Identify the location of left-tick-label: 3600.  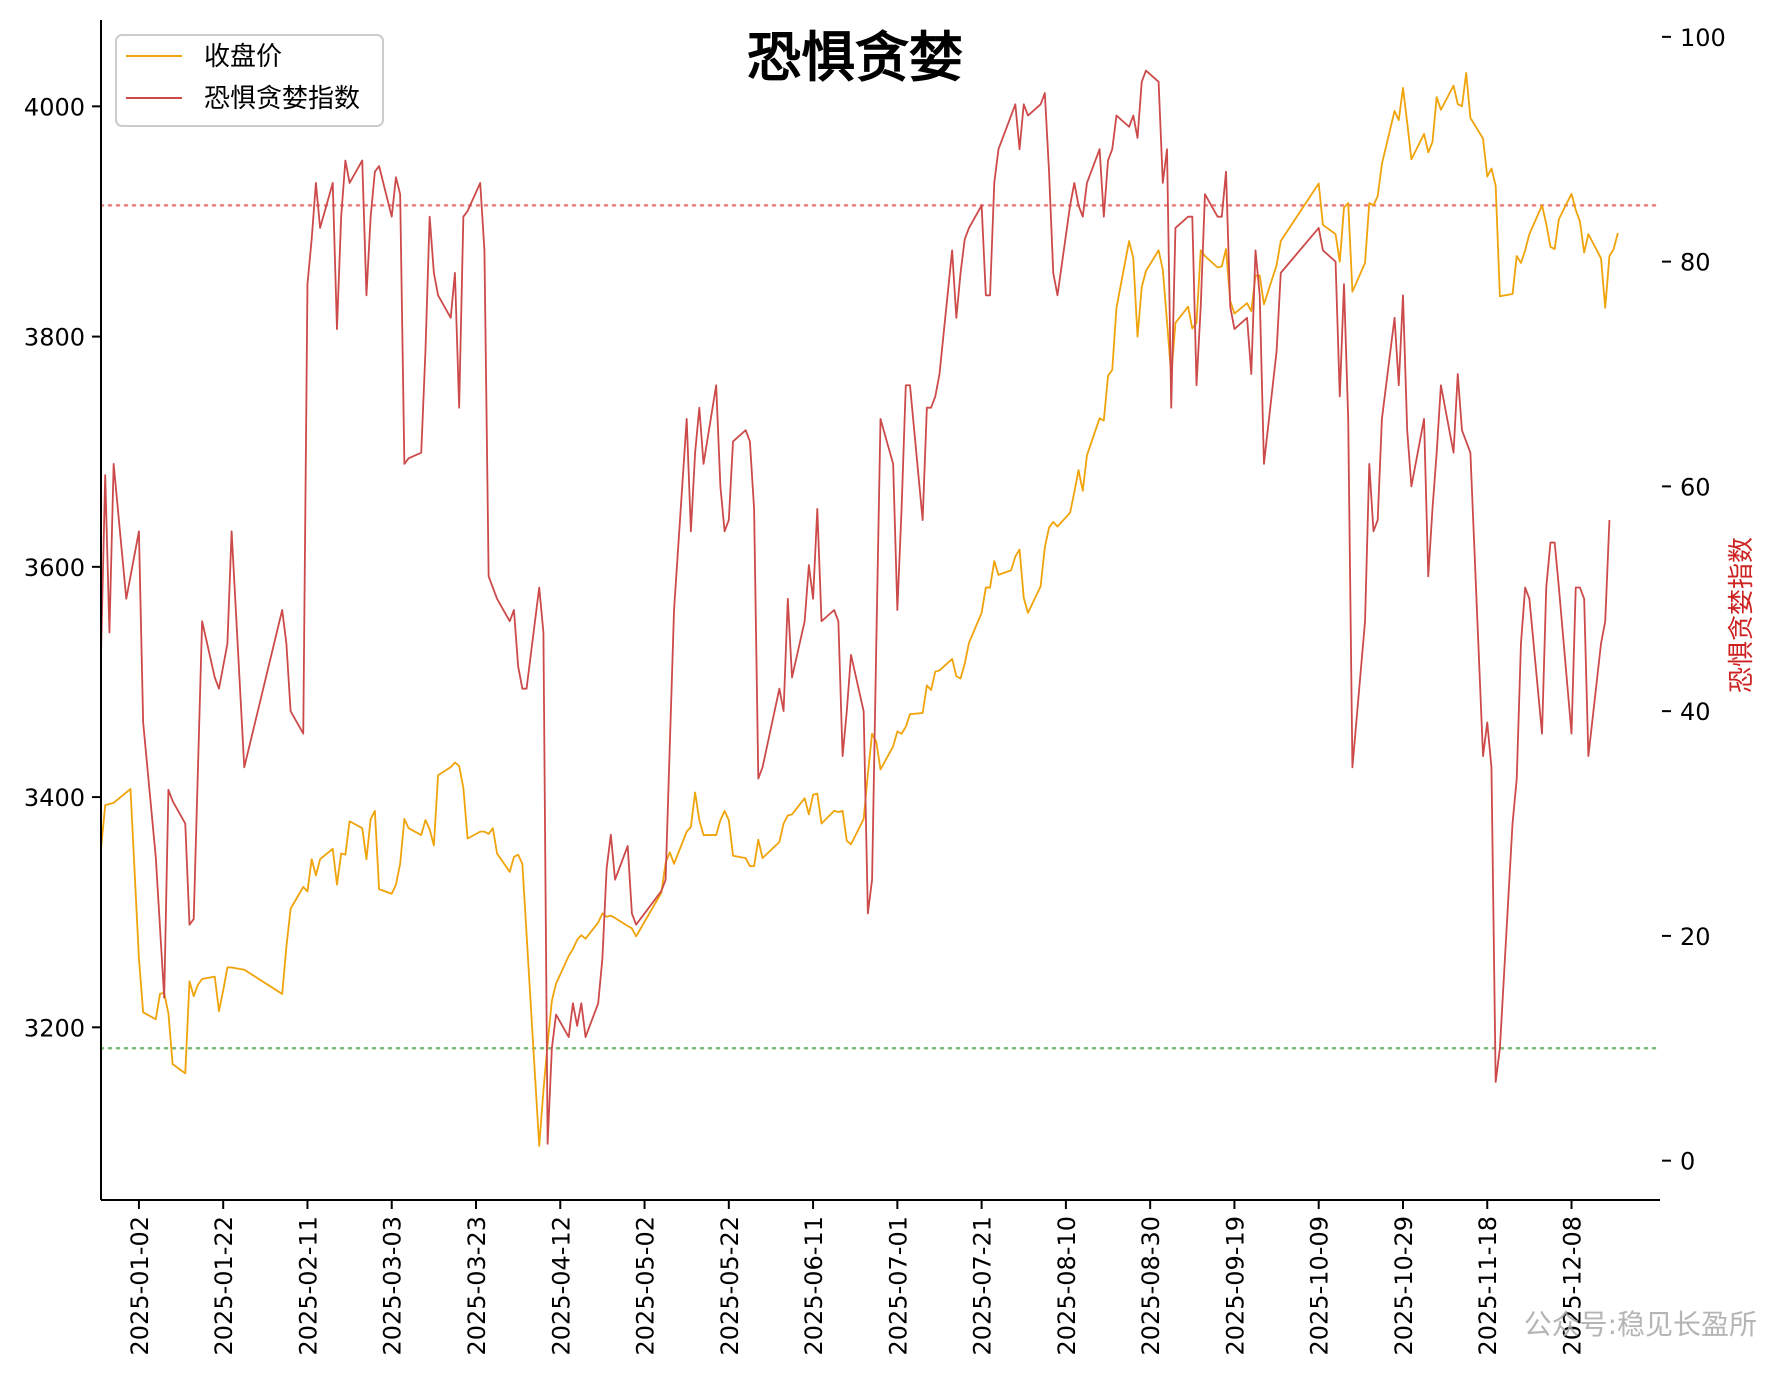
(54, 568).